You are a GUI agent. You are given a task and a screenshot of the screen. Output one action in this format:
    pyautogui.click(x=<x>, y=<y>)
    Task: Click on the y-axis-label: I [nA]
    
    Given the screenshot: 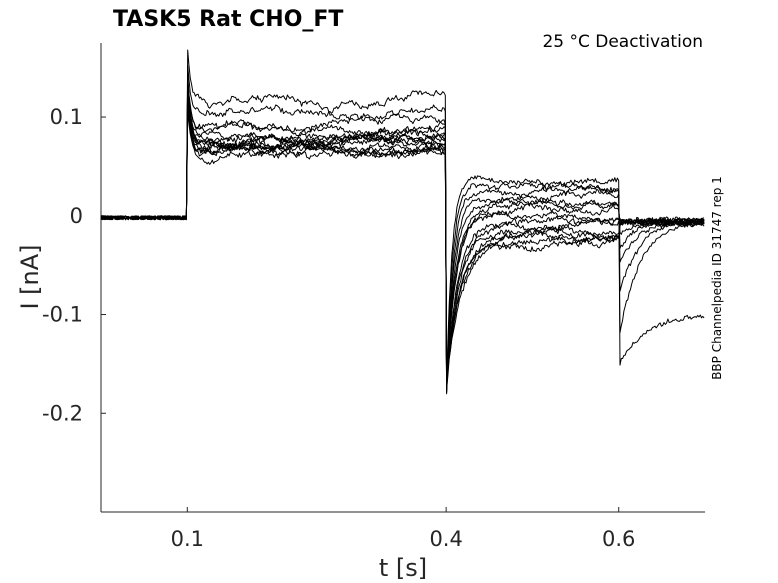 What is the action you would take?
    pyautogui.click(x=30, y=276)
    